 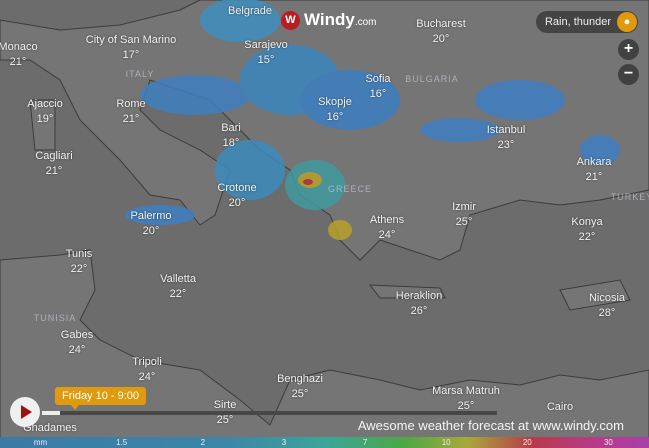 I want to click on city-label: Izmir 25°, so click(x=464, y=214).